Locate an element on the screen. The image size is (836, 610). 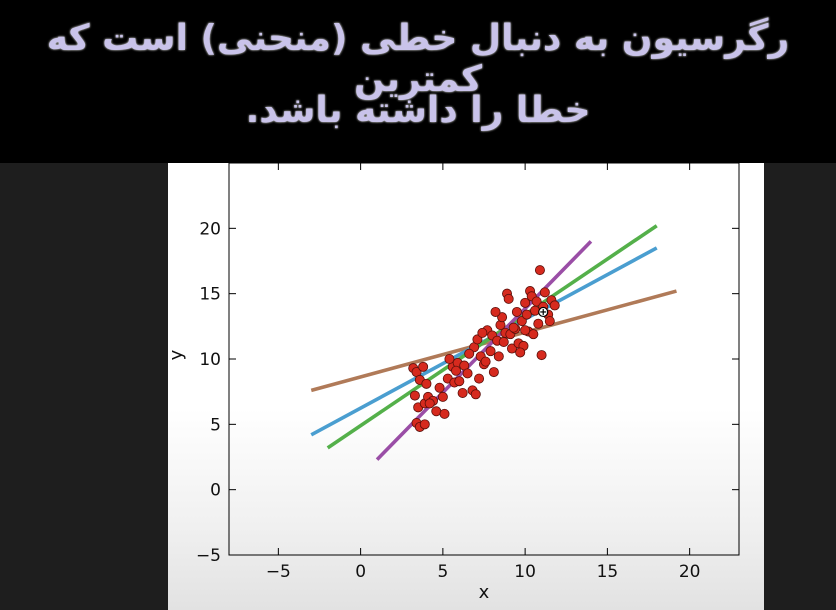
x-tick-label: 5 is located at coordinates (442, 572).